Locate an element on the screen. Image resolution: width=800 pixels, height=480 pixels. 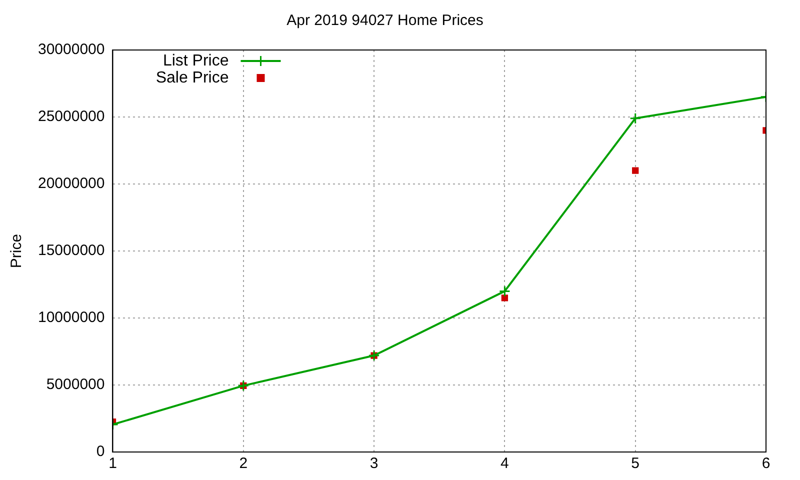
x-tick-label: 4 is located at coordinates (504, 463).